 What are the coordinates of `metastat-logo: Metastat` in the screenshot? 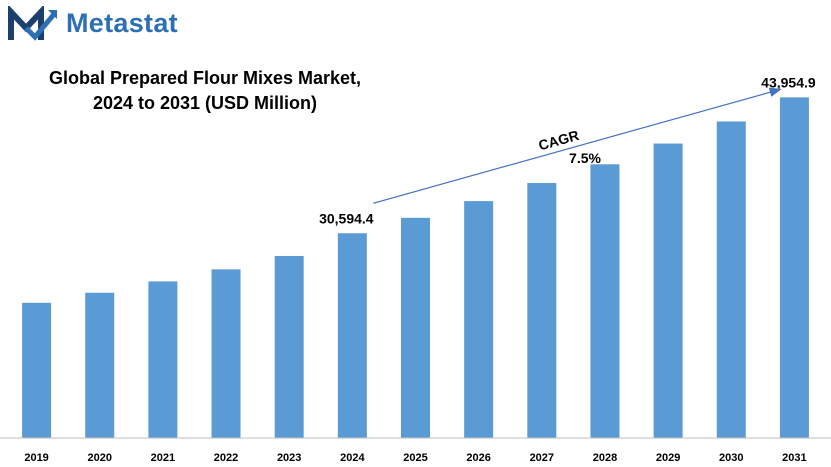 It's located at (118, 26).